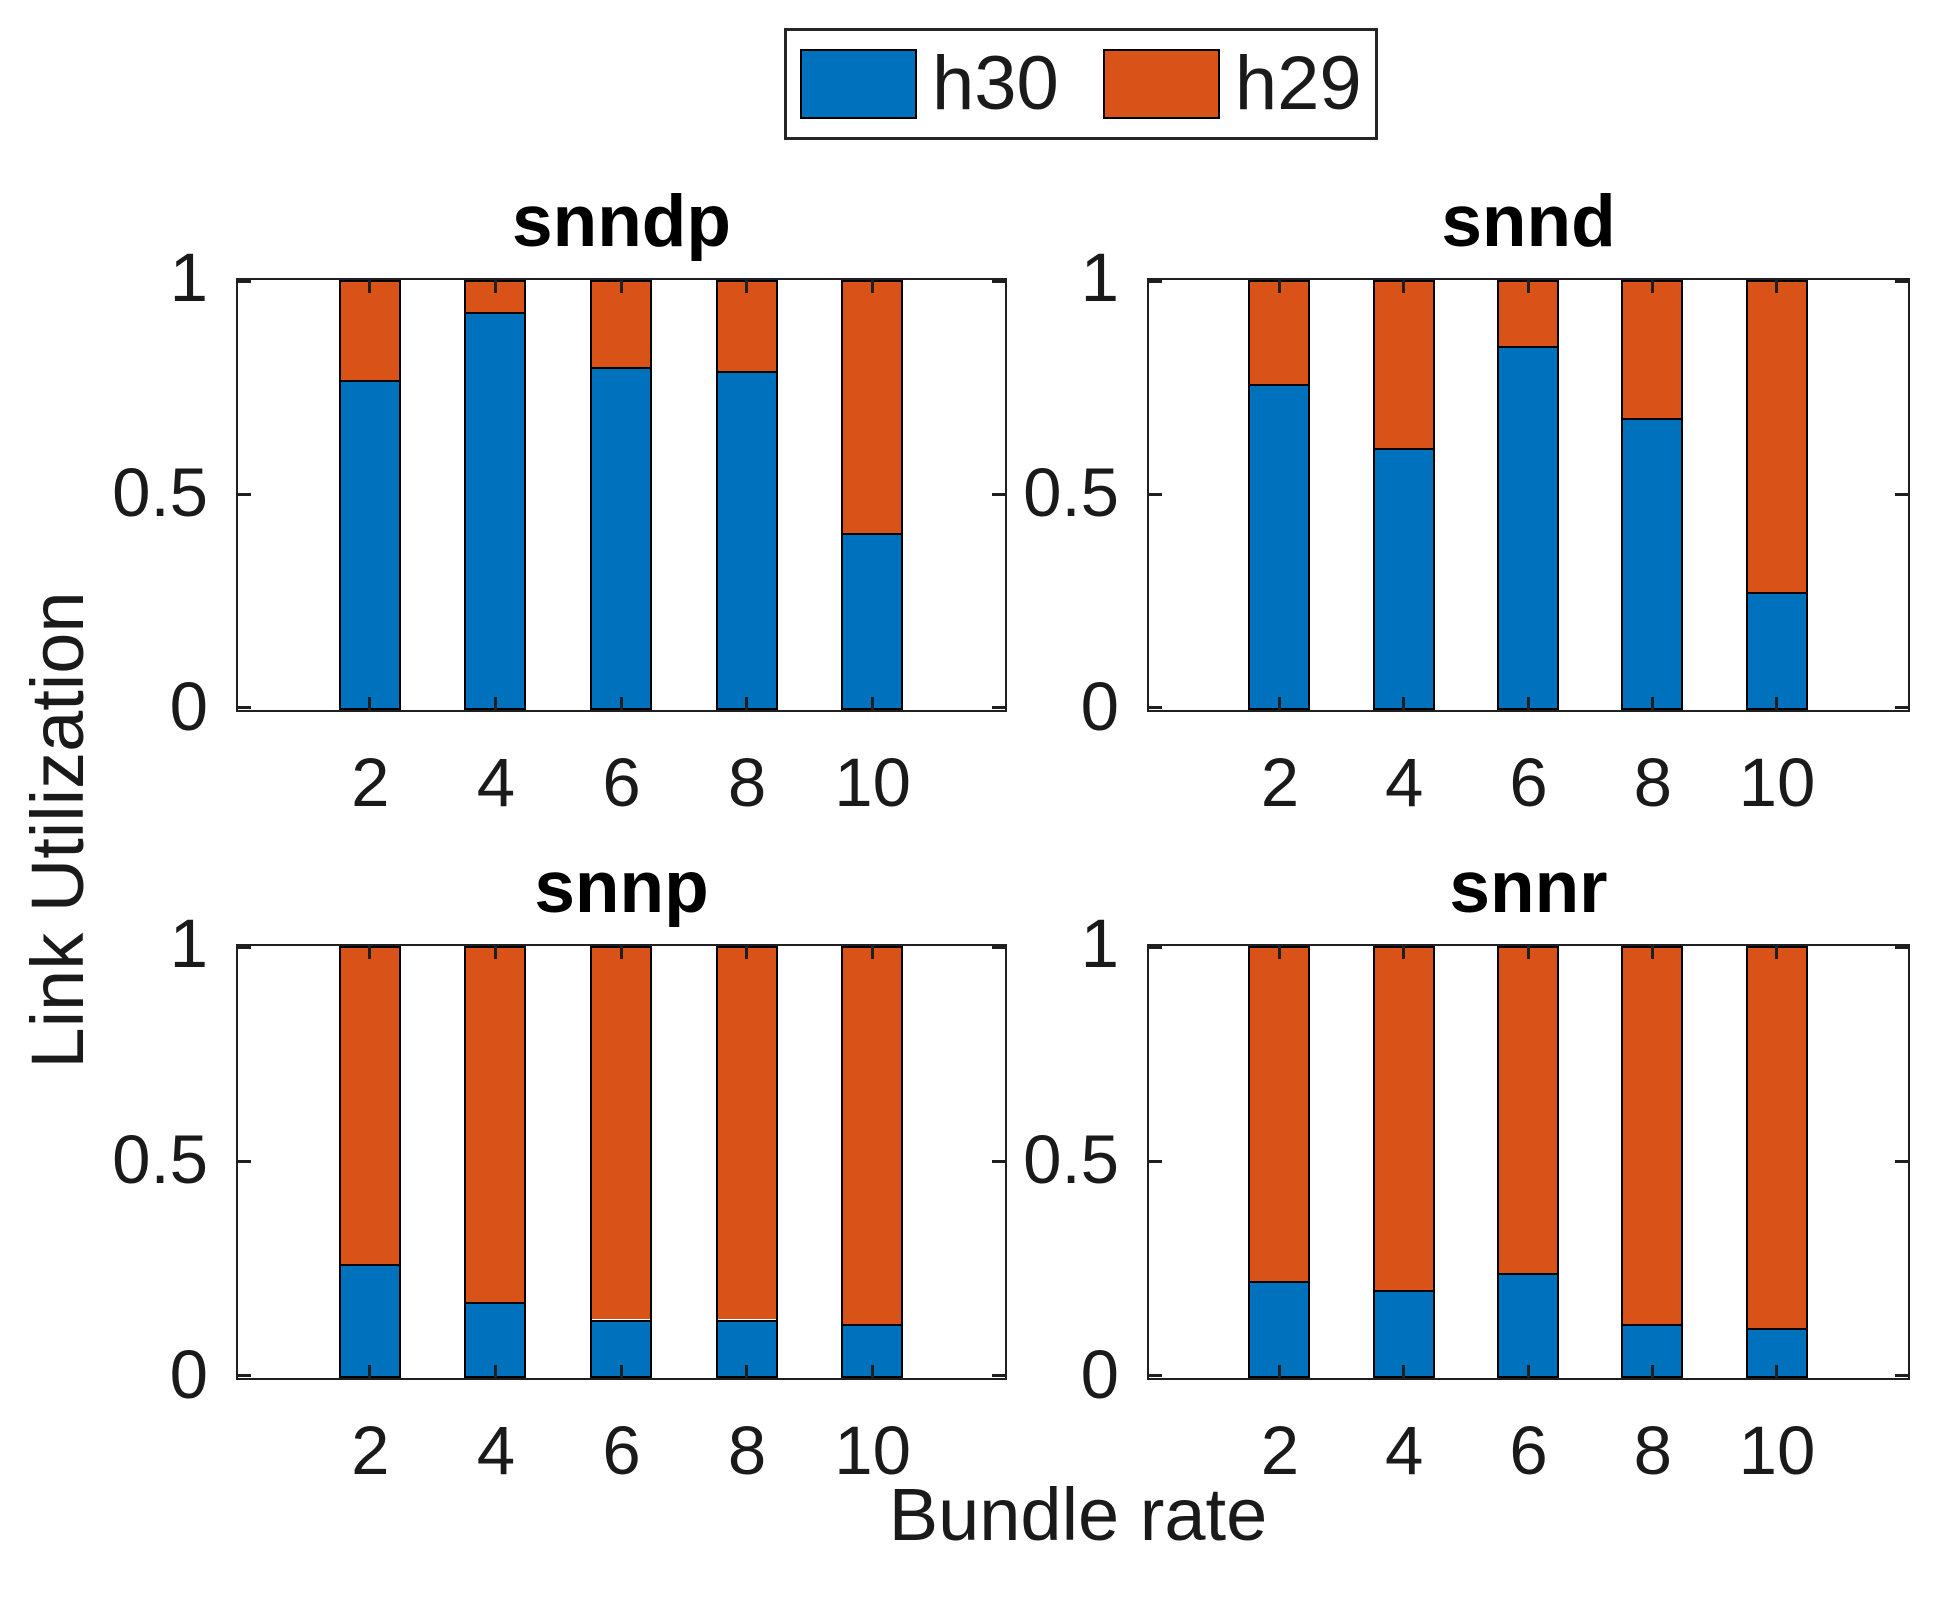  Describe the element at coordinates (621, 1162) in the screenshot. I see `plot-area-snnp` at that location.